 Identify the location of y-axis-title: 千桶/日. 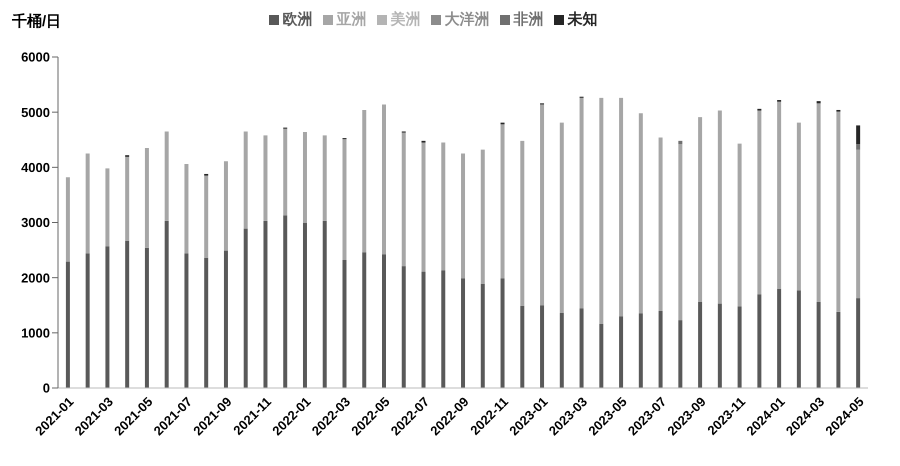
(37, 21).